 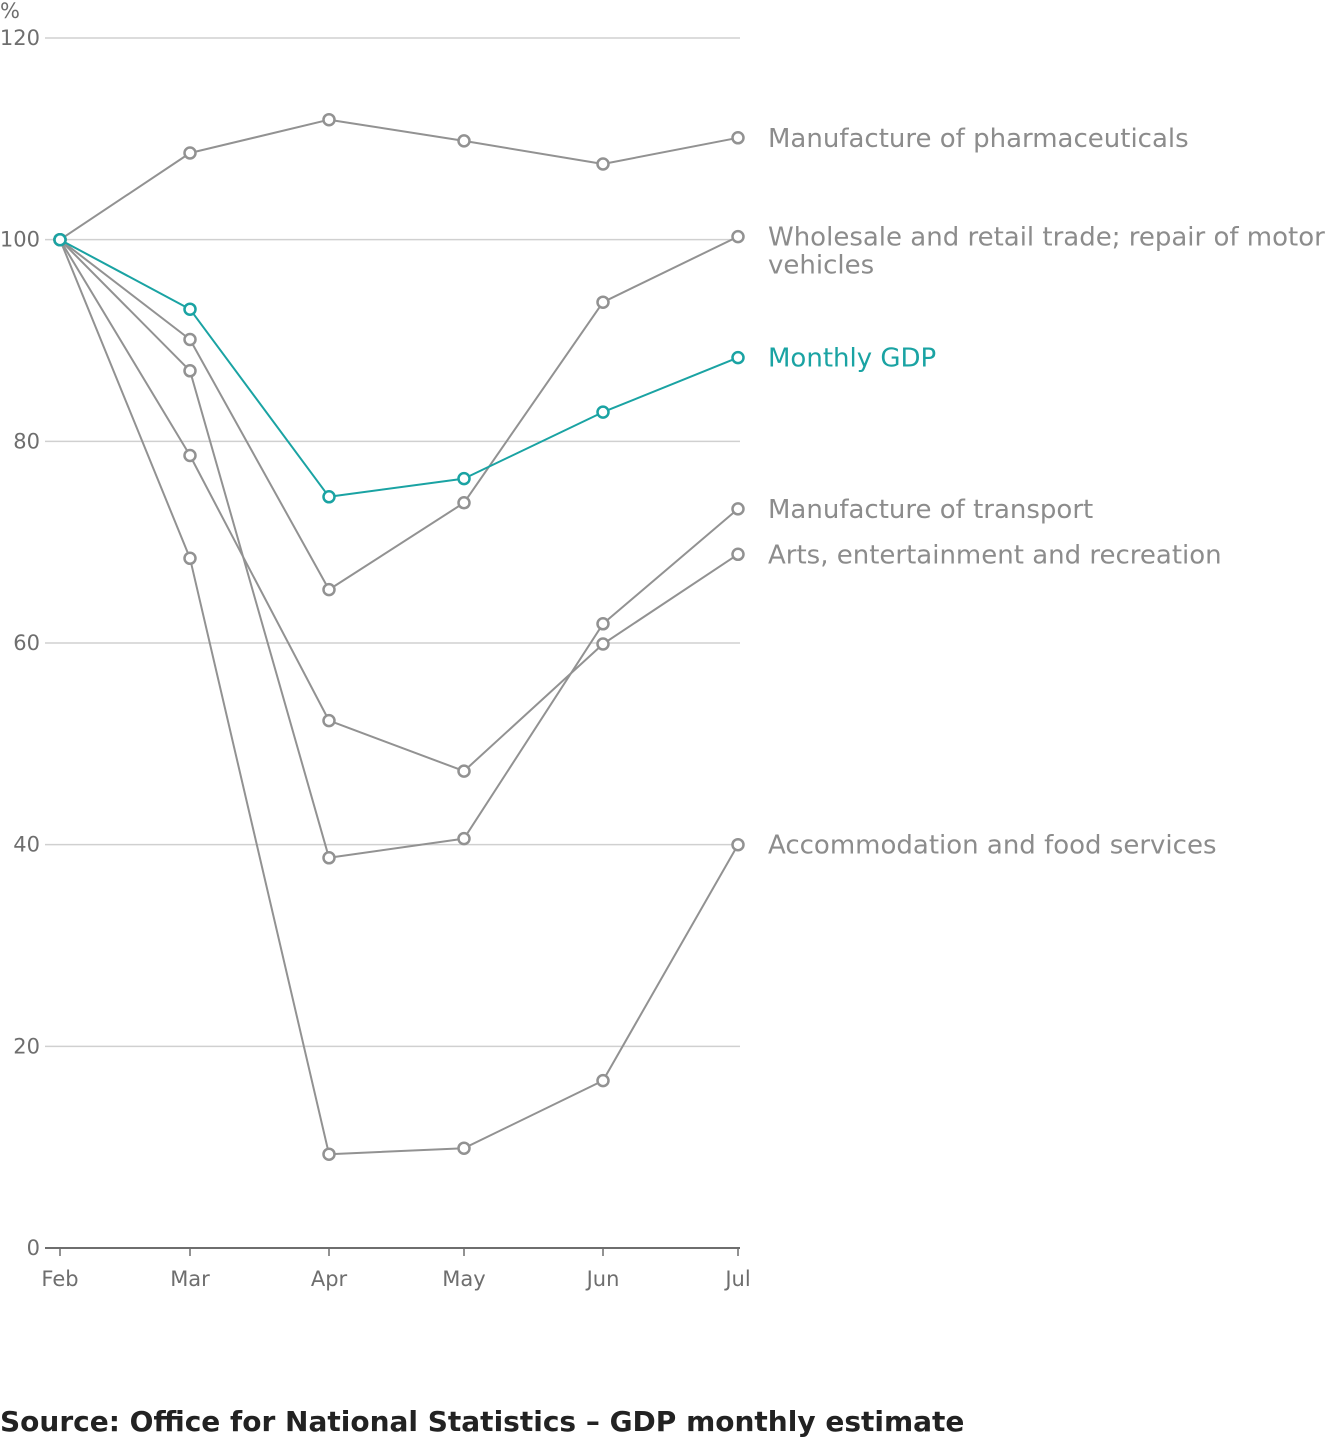 What do you see at coordinates (329, 497) in the screenshot?
I see `data-point-monthly-gdp-apr` at bounding box center [329, 497].